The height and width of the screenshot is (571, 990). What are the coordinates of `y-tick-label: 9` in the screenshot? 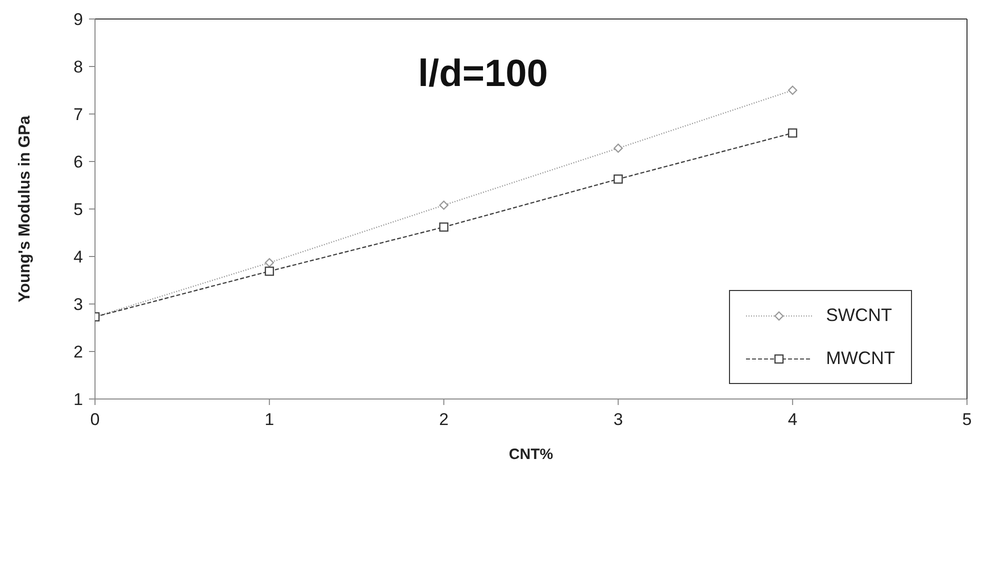 It's located at (78, 20).